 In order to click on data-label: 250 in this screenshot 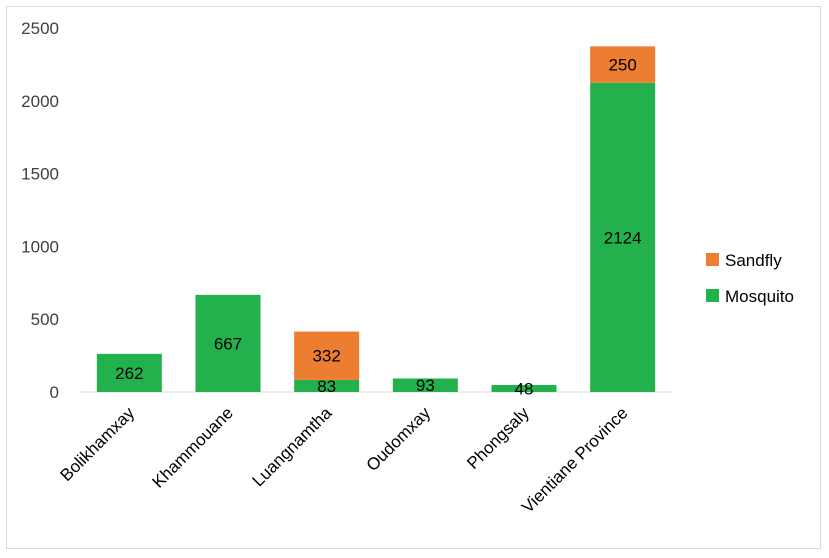, I will do `click(622, 65)`.